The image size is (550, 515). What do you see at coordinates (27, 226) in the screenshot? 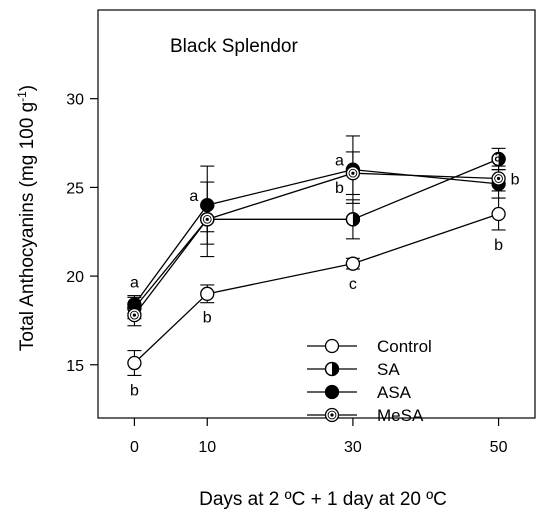
I see `y-axis-label-main: Total Anthocyanins (mg 100 g` at bounding box center [27, 226].